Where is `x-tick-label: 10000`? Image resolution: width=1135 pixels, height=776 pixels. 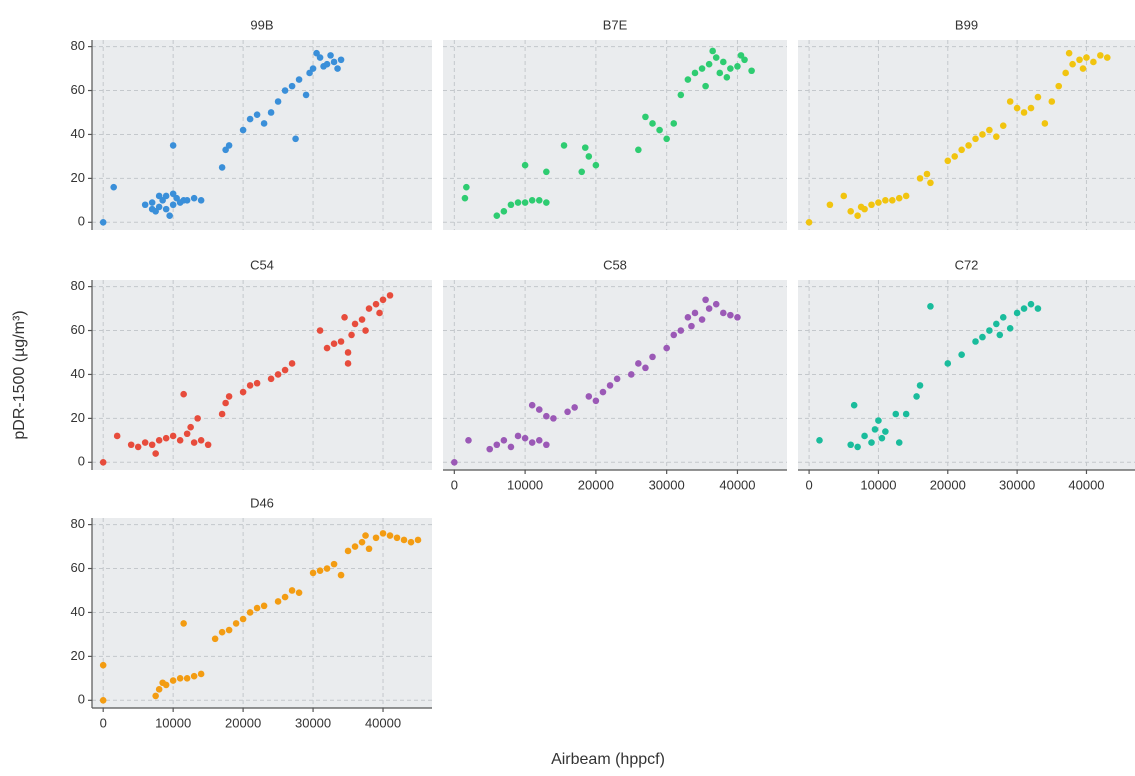 x-tick-label: 10000 is located at coordinates (525, 484).